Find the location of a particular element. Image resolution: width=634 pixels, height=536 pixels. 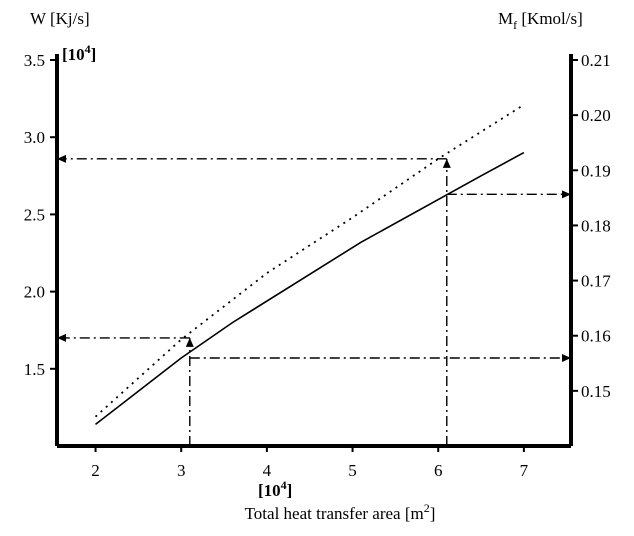

y-left-tick-label: 3.0 is located at coordinates (34, 137).